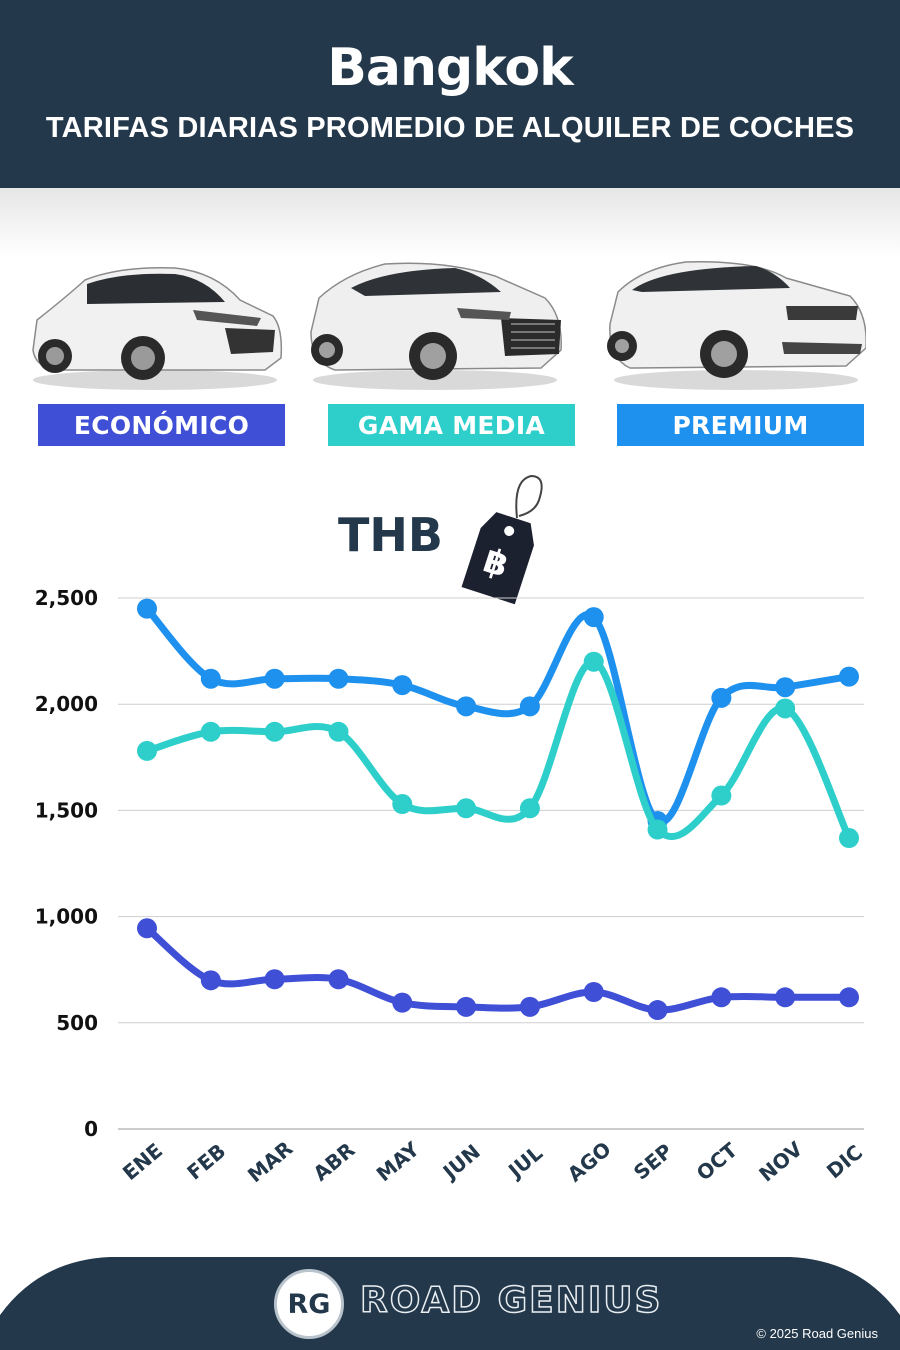 The width and height of the screenshot is (900, 1350). What do you see at coordinates (717, 1162) in the screenshot?
I see `x-tick-label: OCT` at bounding box center [717, 1162].